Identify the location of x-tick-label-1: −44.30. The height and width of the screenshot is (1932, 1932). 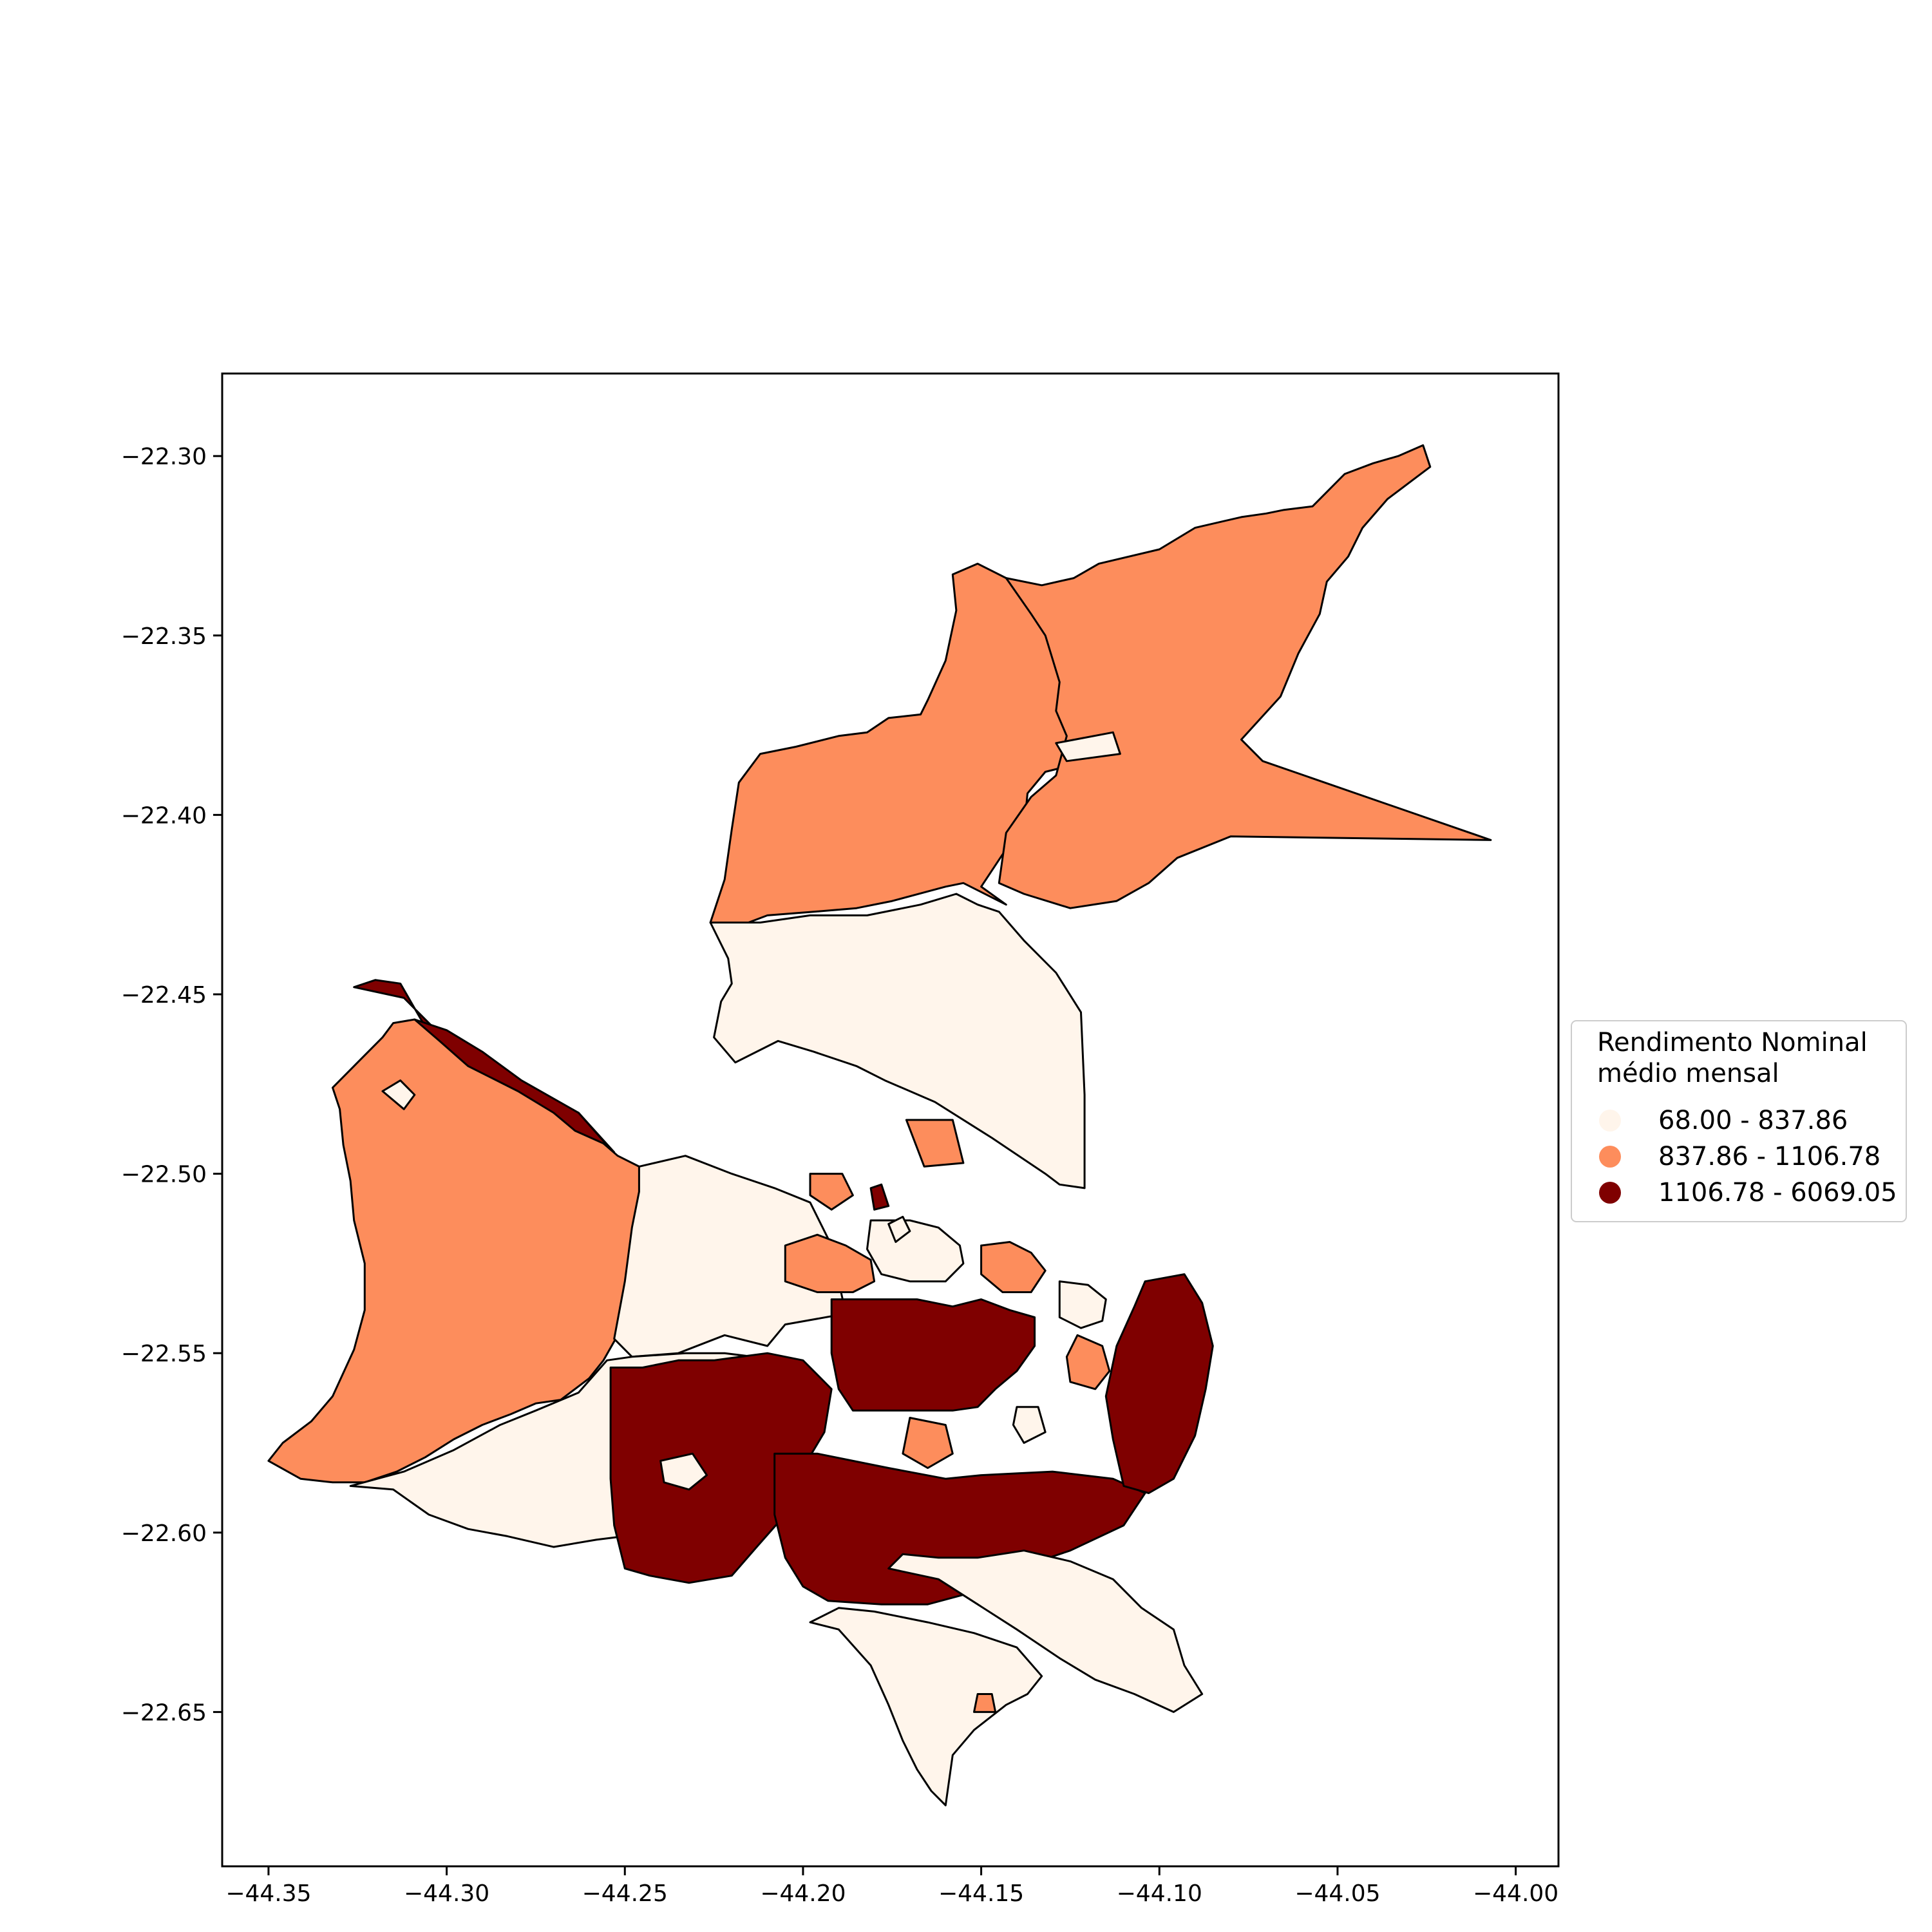
(447, 1894).